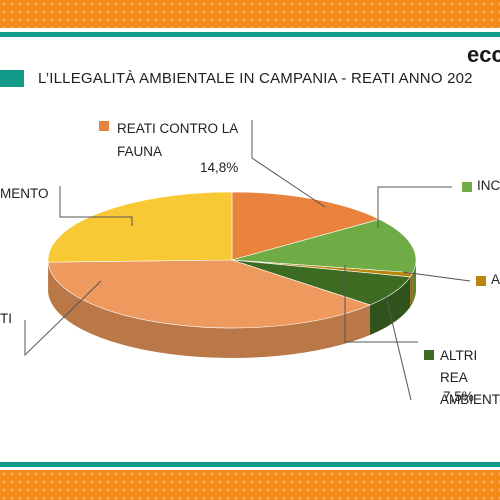  What do you see at coordinates (219, 167) in the screenshot?
I see `slice-value-fauna: 14,8%` at bounding box center [219, 167].